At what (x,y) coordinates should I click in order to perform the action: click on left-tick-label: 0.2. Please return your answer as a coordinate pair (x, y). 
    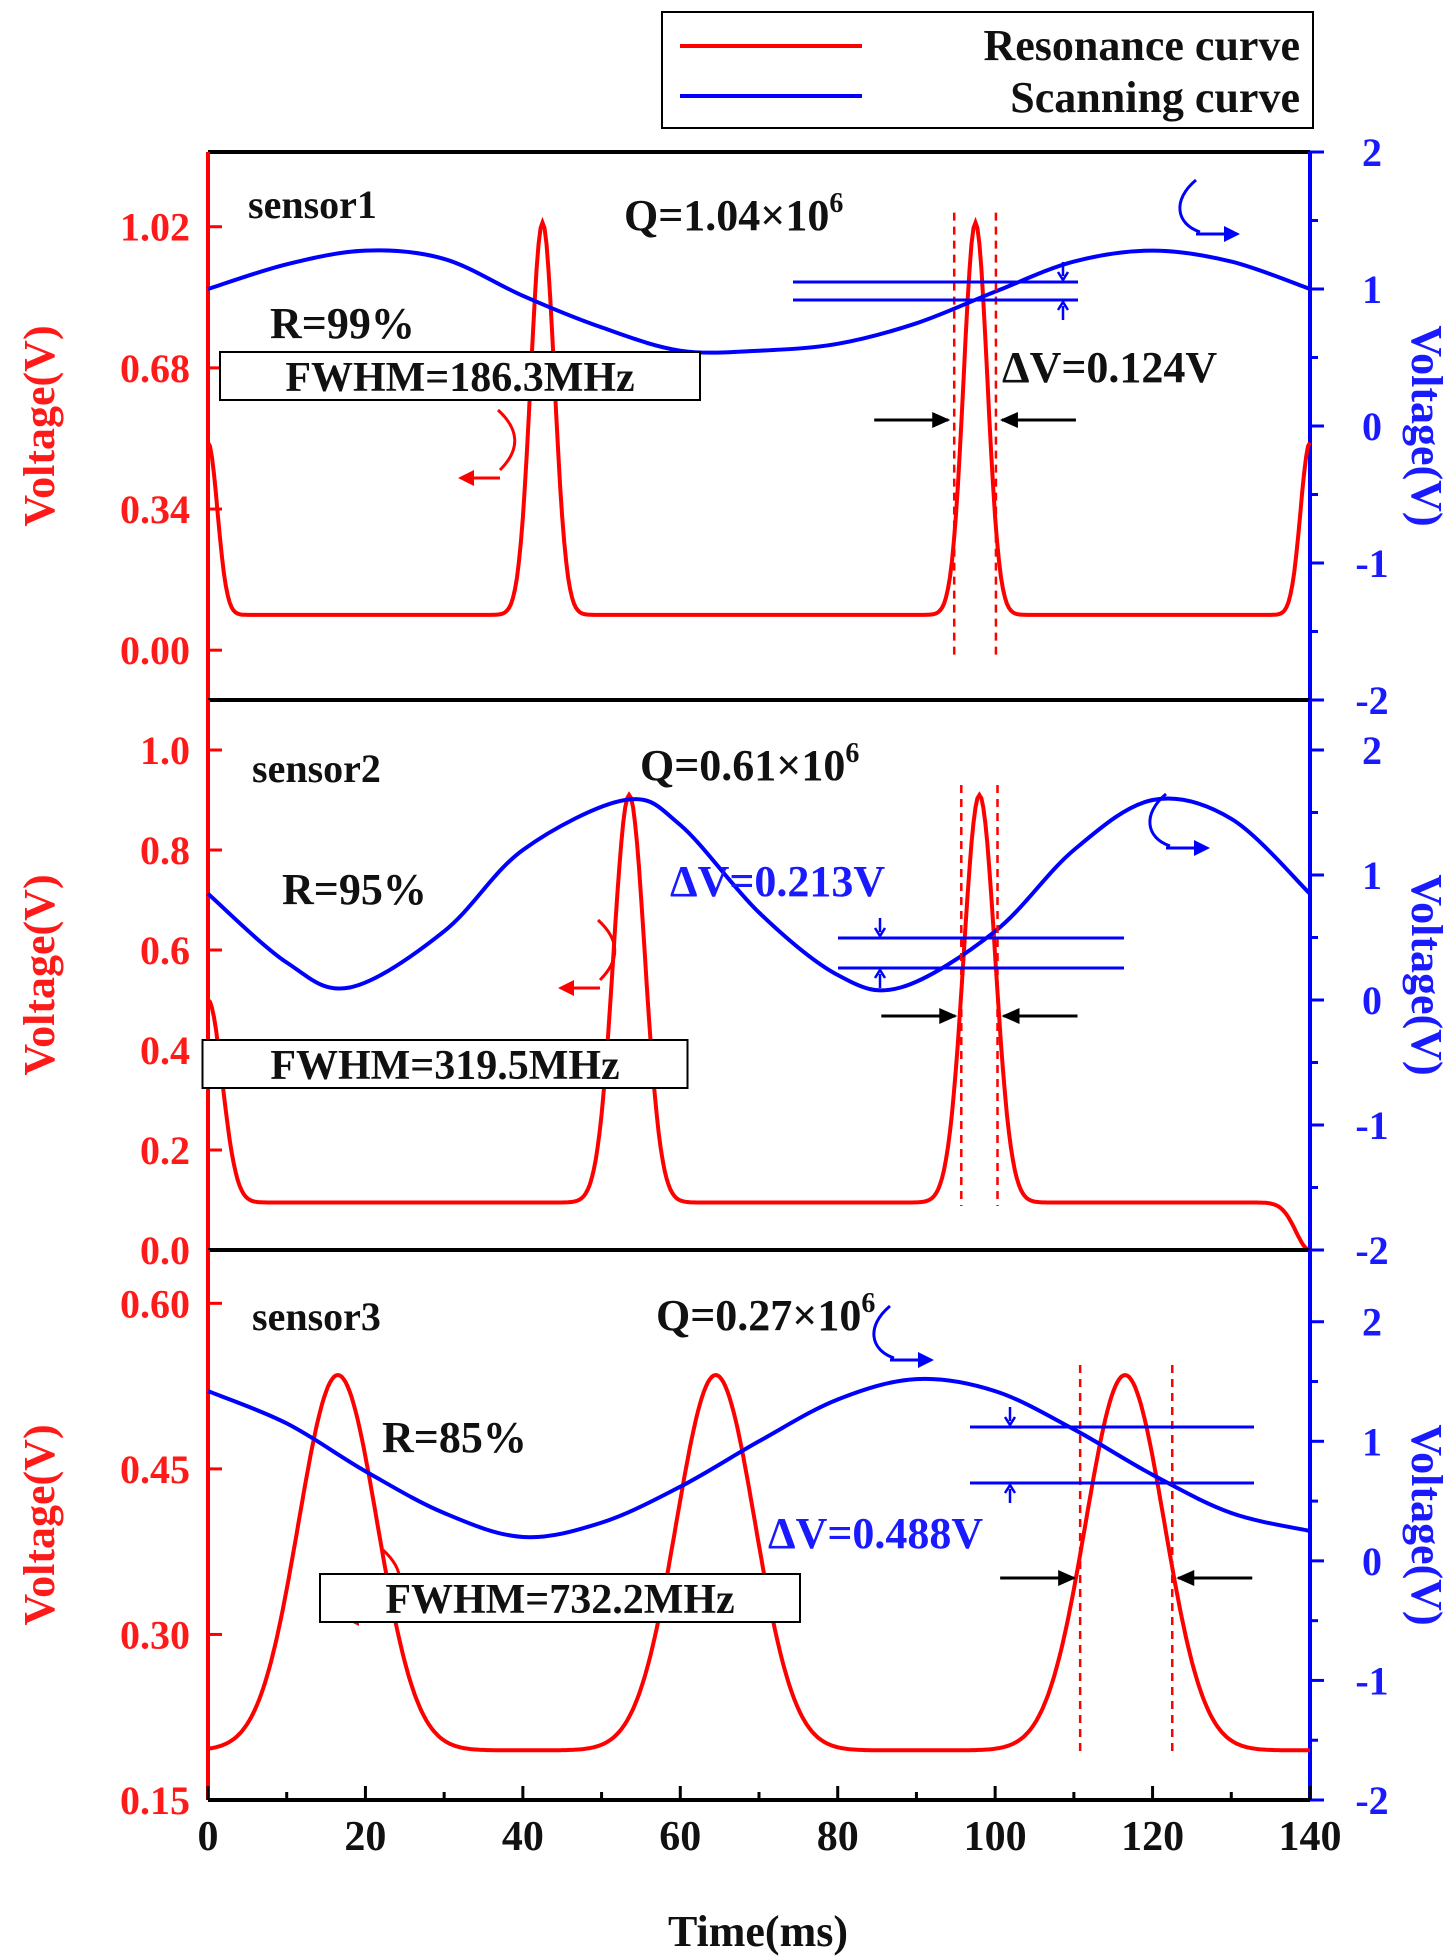
    Looking at the image, I should click on (165, 1150).